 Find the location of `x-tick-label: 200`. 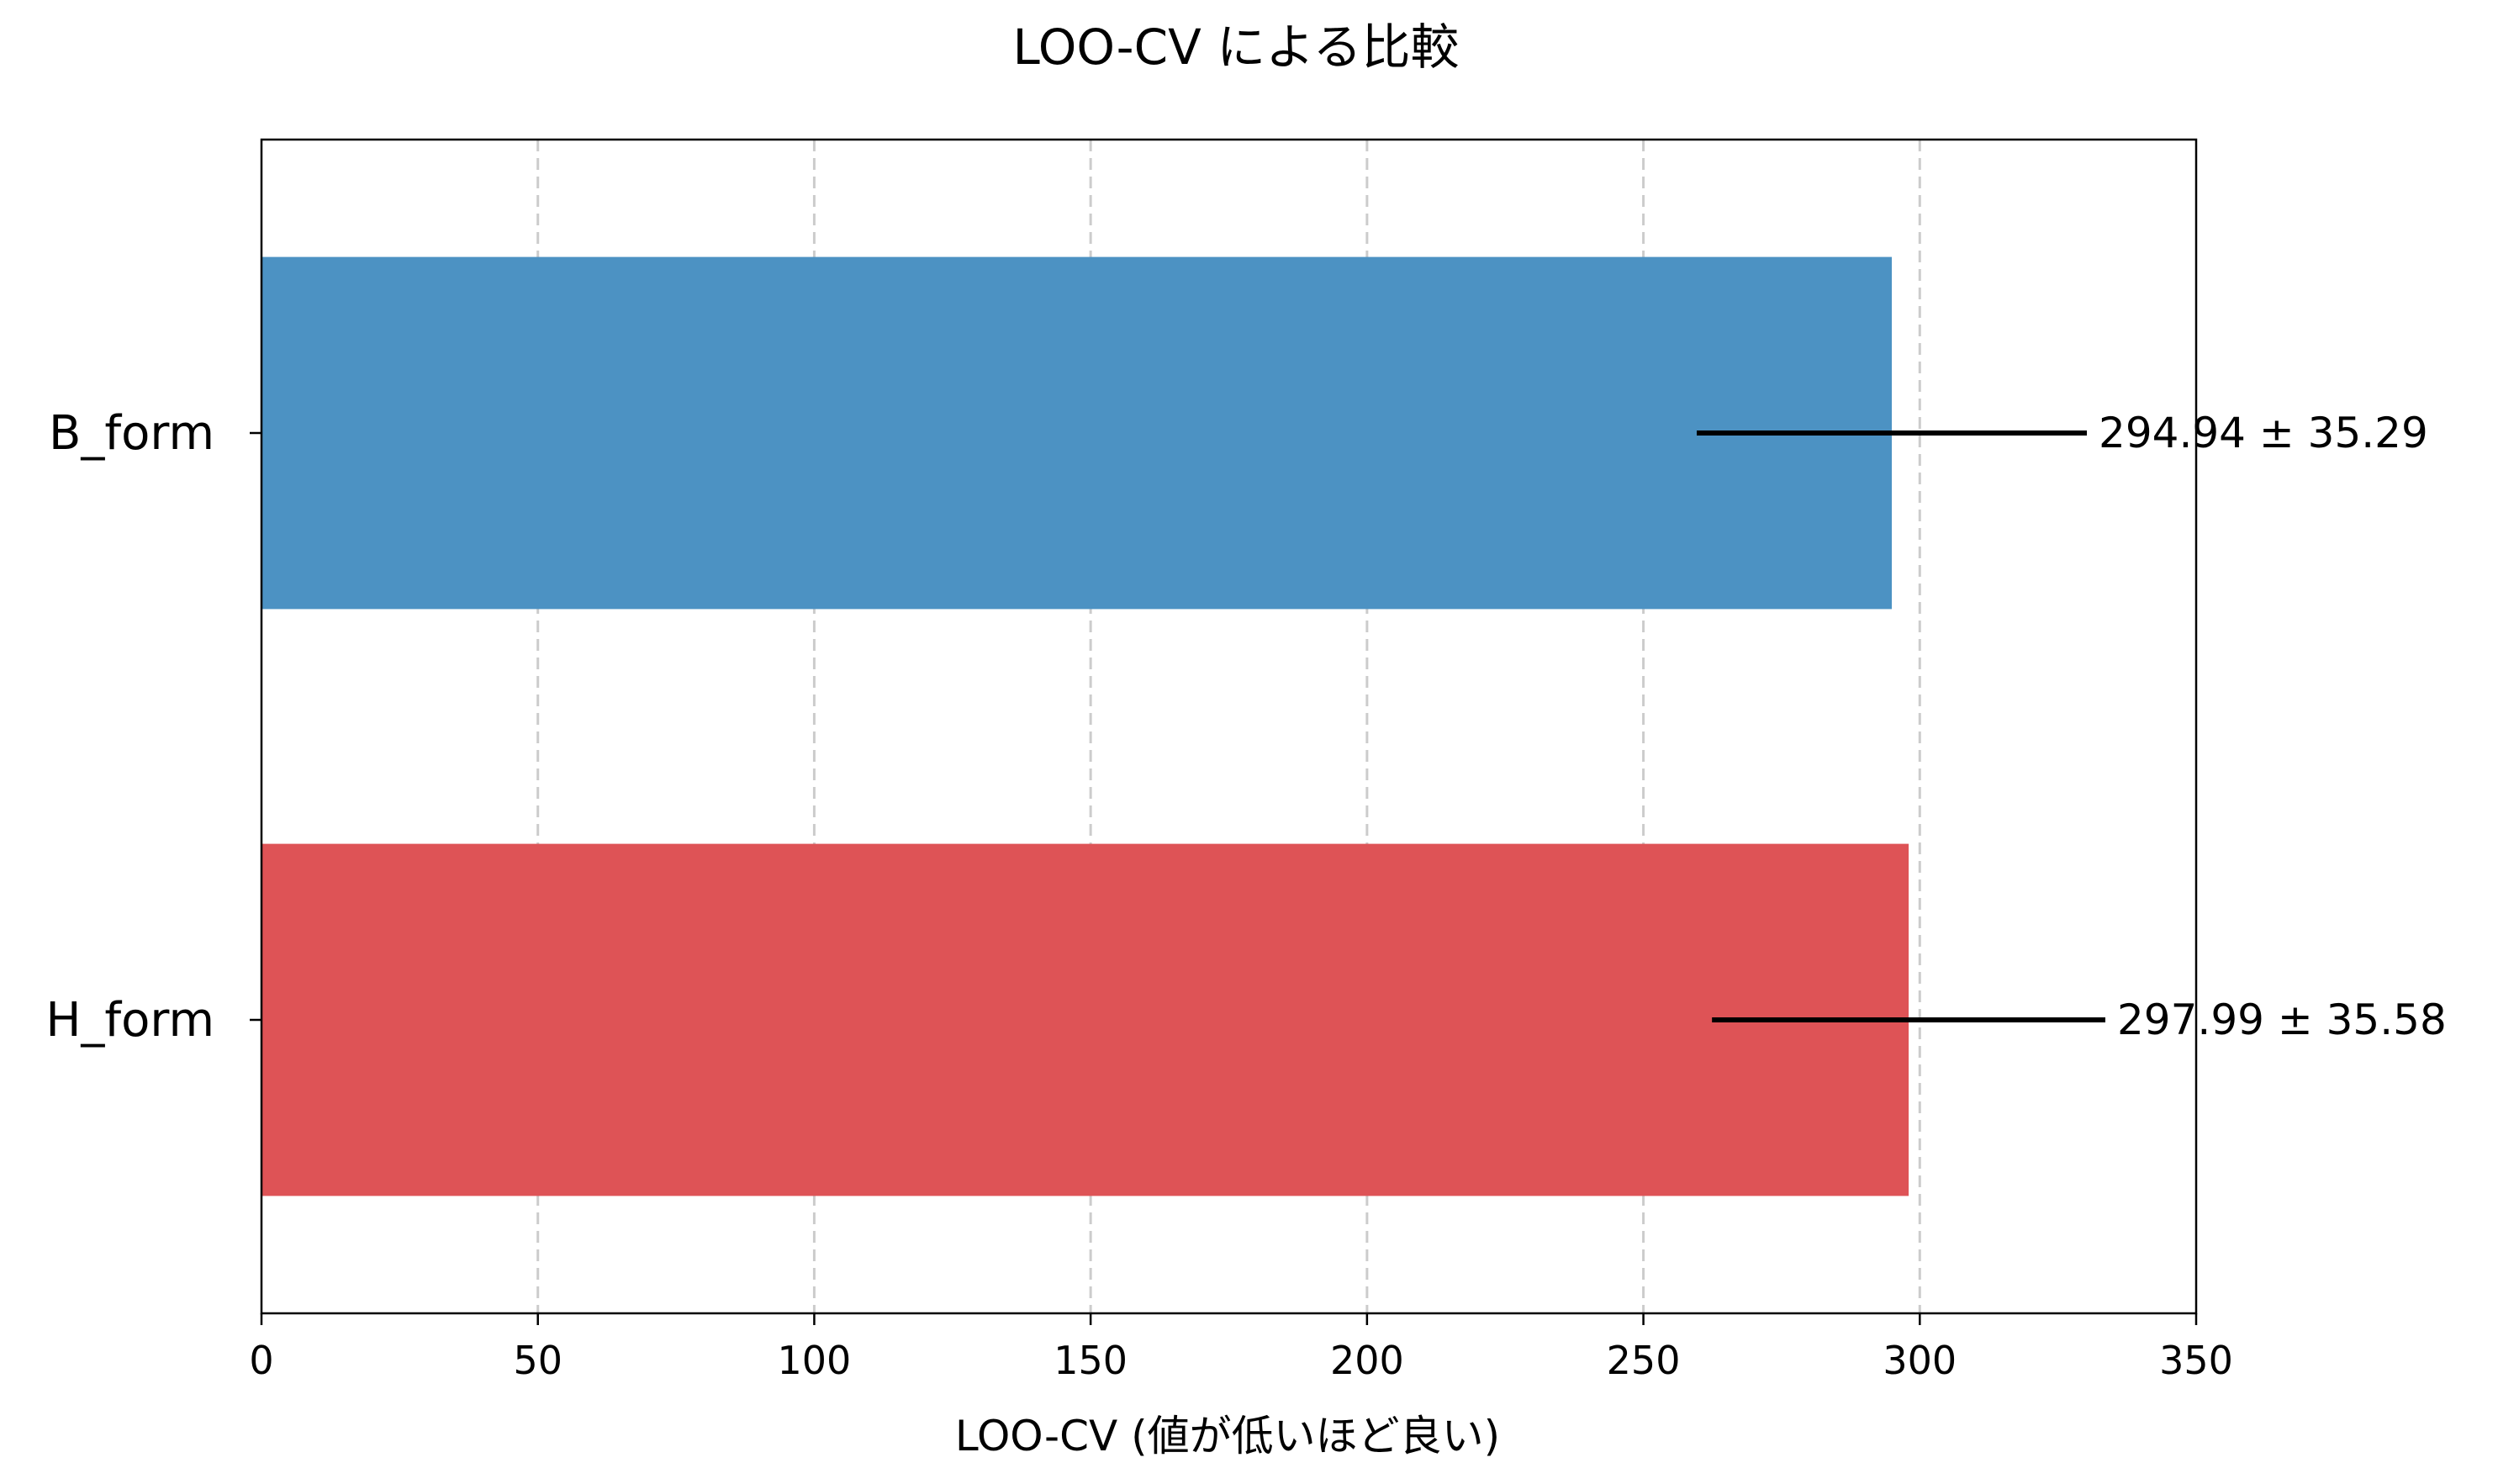

x-tick-label: 200 is located at coordinates (1367, 1360).